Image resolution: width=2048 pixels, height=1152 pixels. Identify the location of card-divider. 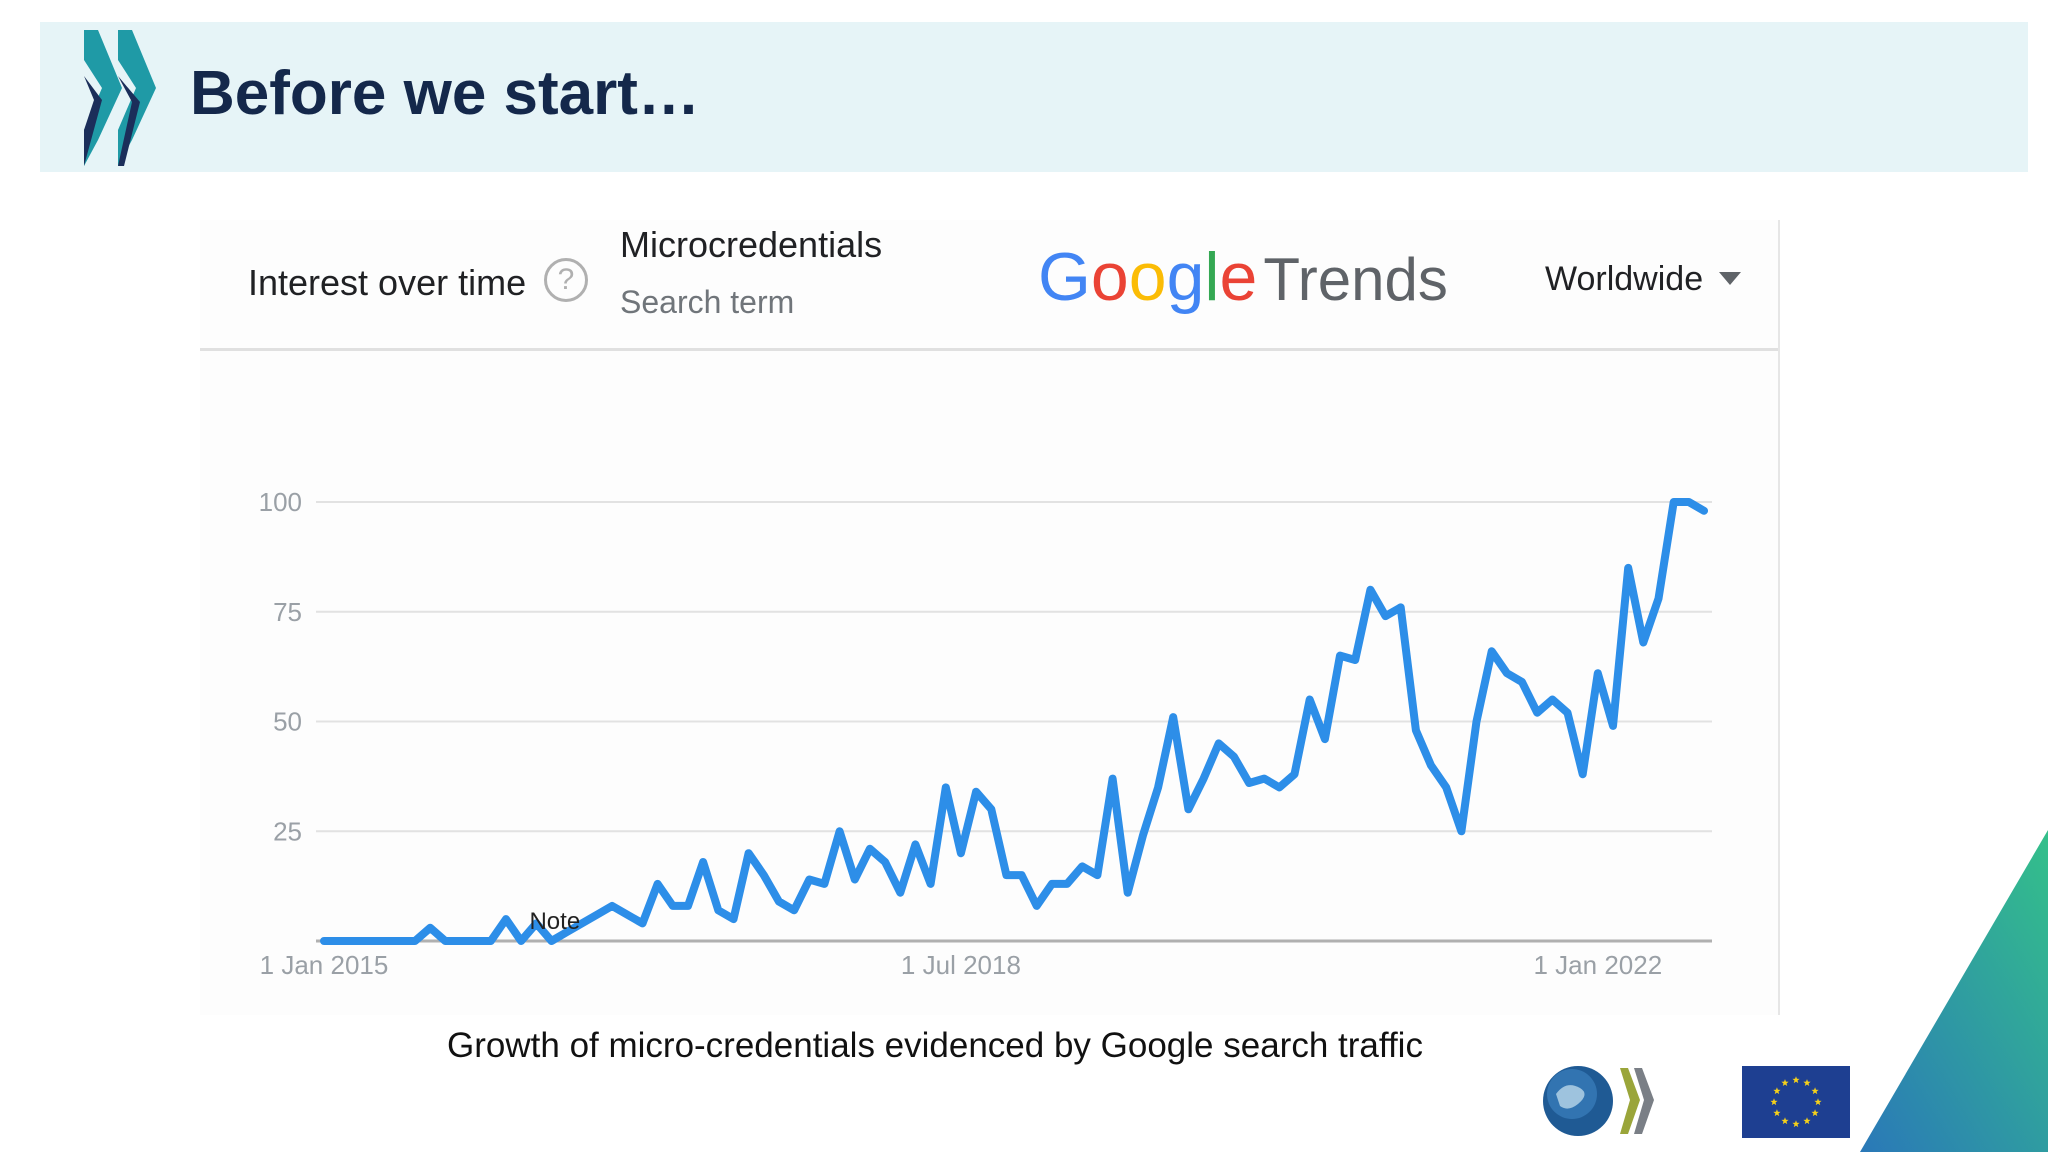
(989, 349).